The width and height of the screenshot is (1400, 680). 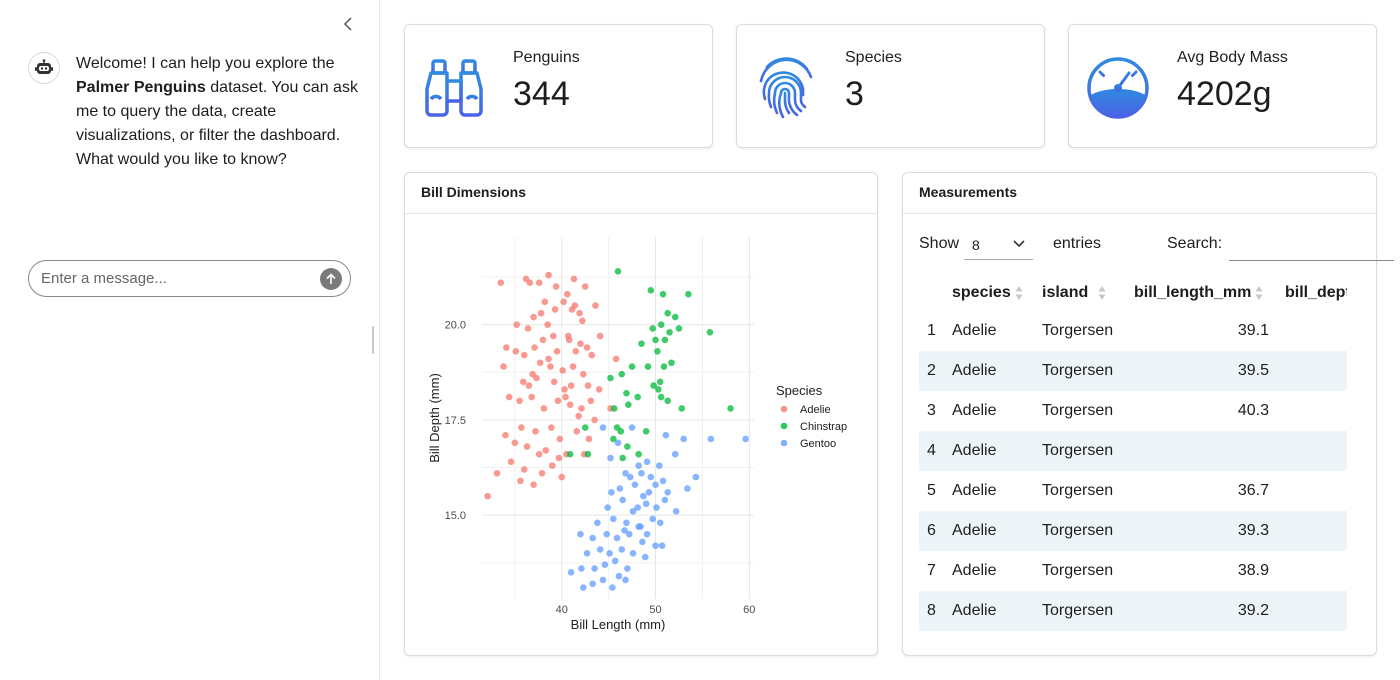 I want to click on table-row: 6 Adelie Torgersen 39.3, so click(x=1133, y=531).